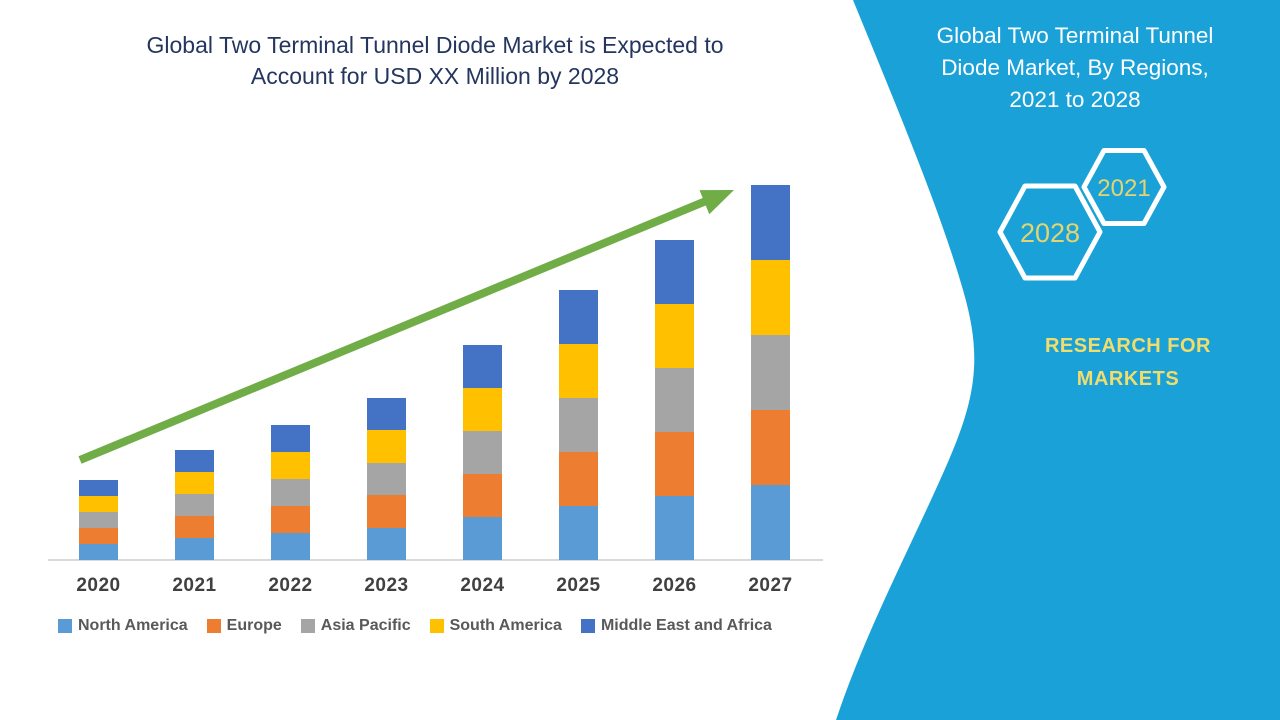 This screenshot has width=1280, height=720. What do you see at coordinates (1127, 346) in the screenshot?
I see `brand-line1: RESEARCH FOR` at bounding box center [1127, 346].